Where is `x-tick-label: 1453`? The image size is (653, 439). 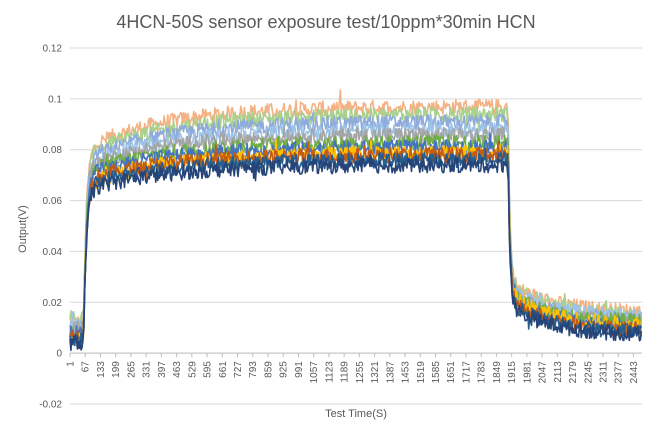
x-tick-label: 1453 is located at coordinates (406, 372).